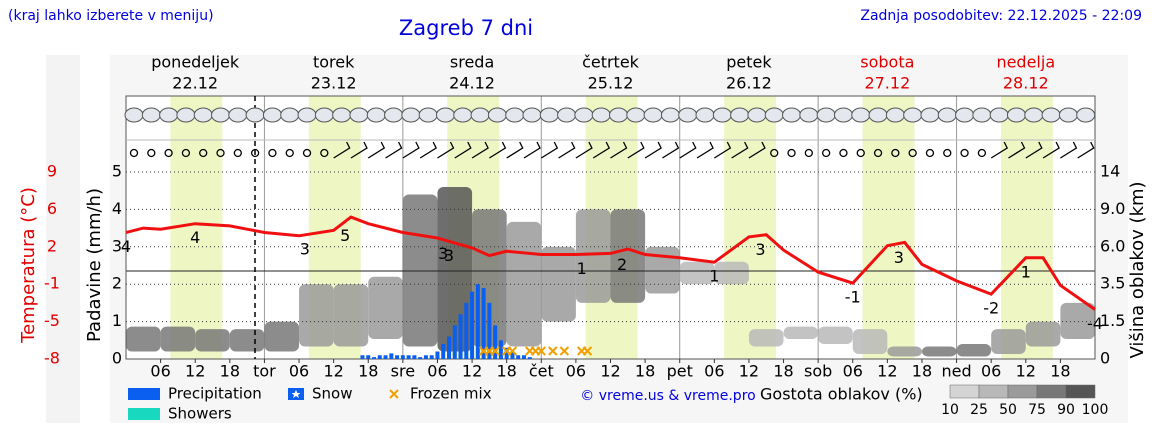 Image resolution: width=1152 pixels, height=443 pixels. What do you see at coordinates (887, 62) in the screenshot?
I see `day-name: sobota` at bounding box center [887, 62].